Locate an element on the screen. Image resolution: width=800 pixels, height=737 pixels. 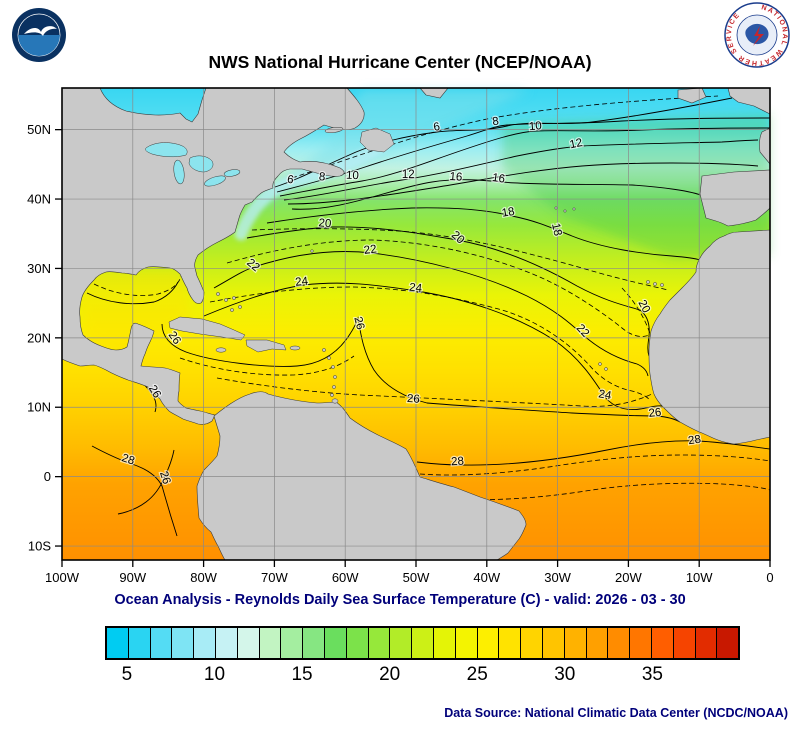
land-africa is located at coordinates (709, 337).